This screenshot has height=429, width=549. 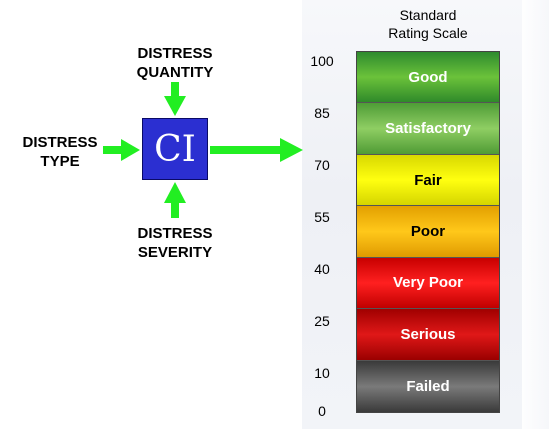 What do you see at coordinates (322, 411) in the screenshot?
I see `scale-tick-label: 0` at bounding box center [322, 411].